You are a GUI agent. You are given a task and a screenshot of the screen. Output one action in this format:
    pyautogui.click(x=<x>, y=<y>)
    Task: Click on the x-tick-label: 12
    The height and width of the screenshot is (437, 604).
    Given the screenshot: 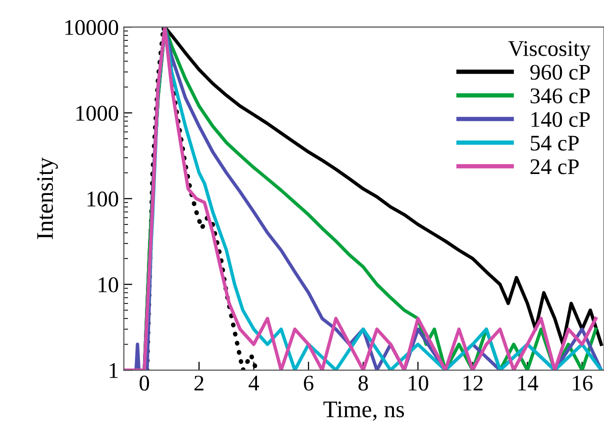 What is the action you would take?
    pyautogui.click(x=473, y=383)
    